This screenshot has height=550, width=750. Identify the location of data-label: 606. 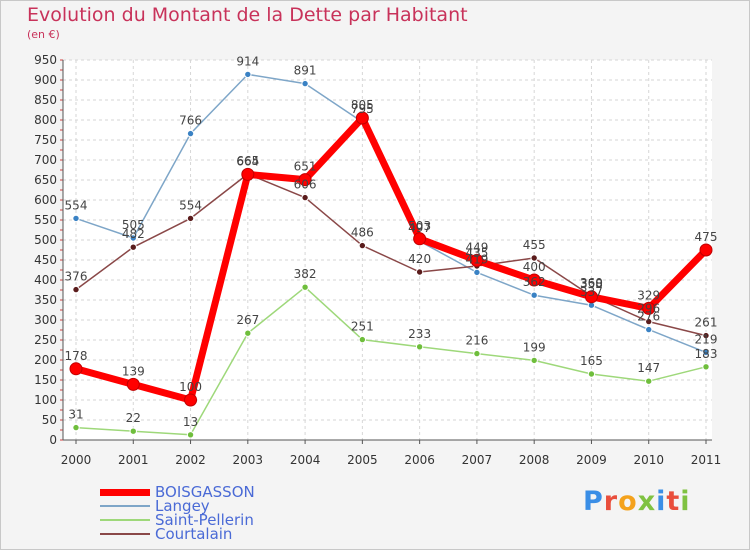
(305, 185).